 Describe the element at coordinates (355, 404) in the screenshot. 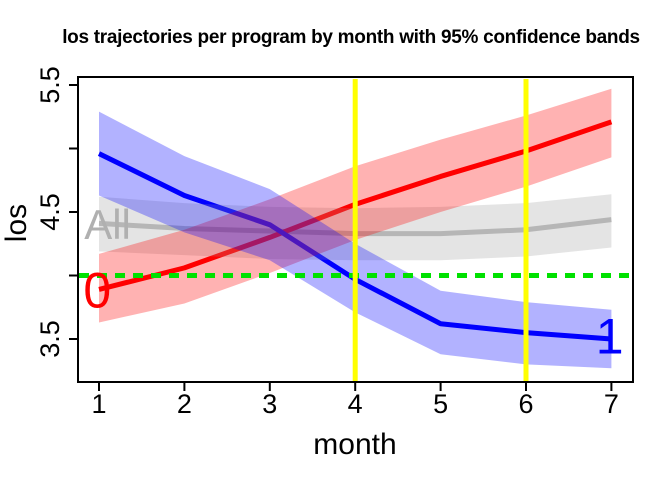

I see `x-tick-label-month-4: 4` at that location.